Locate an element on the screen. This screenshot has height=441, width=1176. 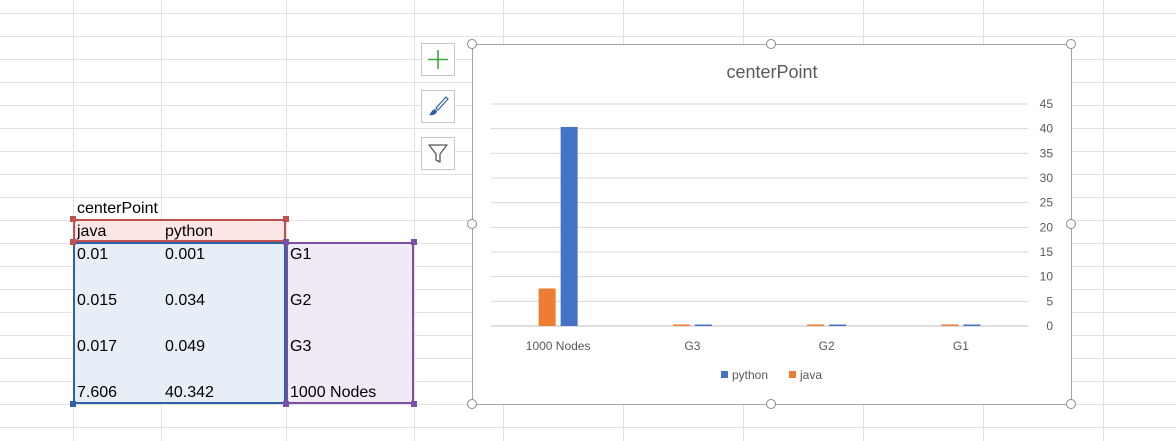
python-cell: 0.034 is located at coordinates (185, 300).